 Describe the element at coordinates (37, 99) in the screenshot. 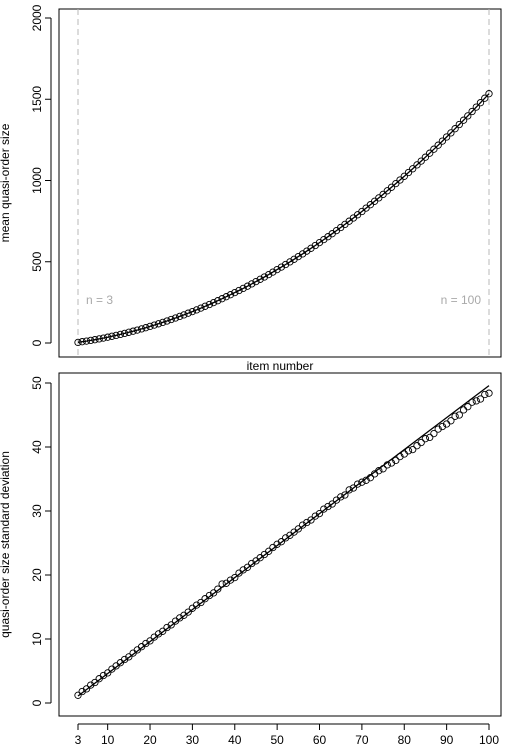

I see `y-tick-label: 1500` at that location.